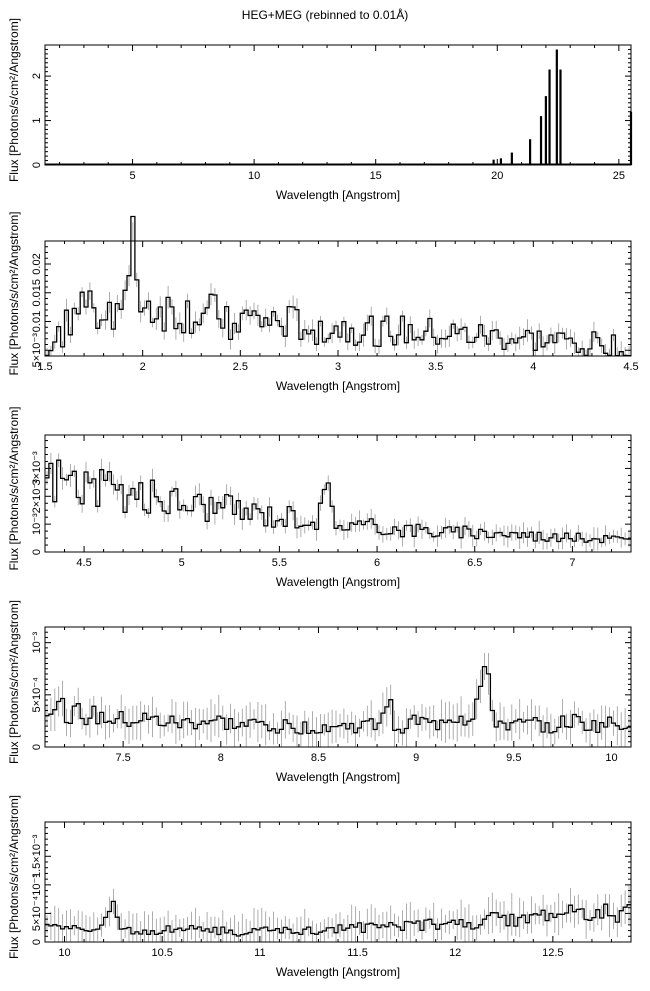 The width and height of the screenshot is (650, 991). I want to click on x-tick-label: 10.5, so click(161, 953).